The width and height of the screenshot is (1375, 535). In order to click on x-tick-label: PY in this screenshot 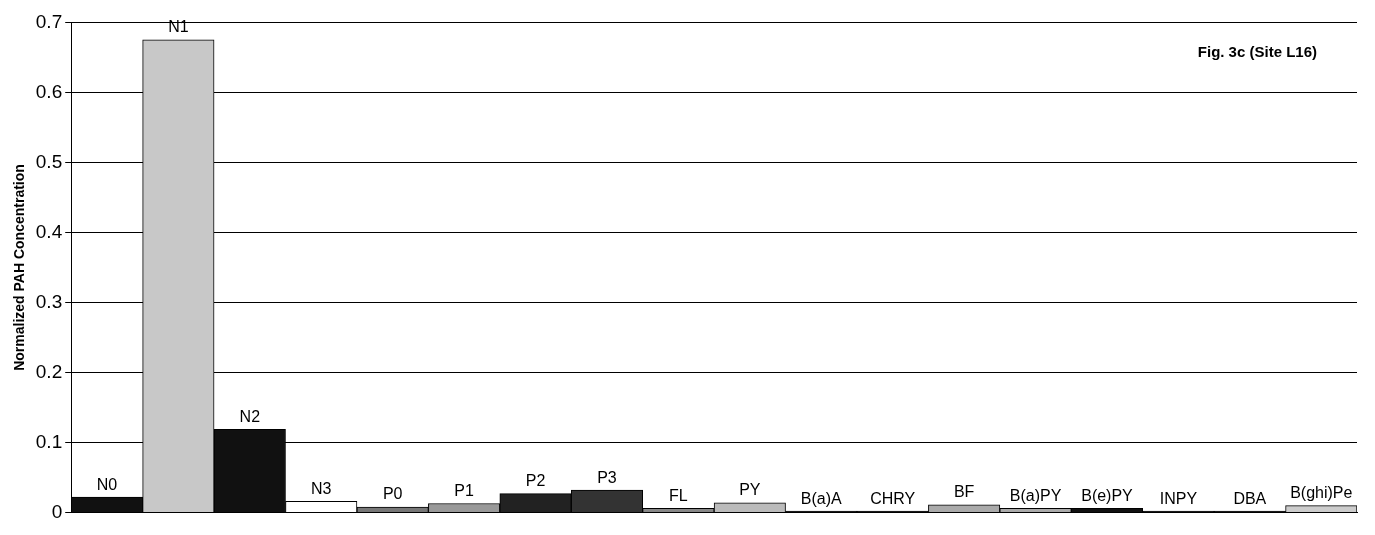, I will do `click(750, 490)`.